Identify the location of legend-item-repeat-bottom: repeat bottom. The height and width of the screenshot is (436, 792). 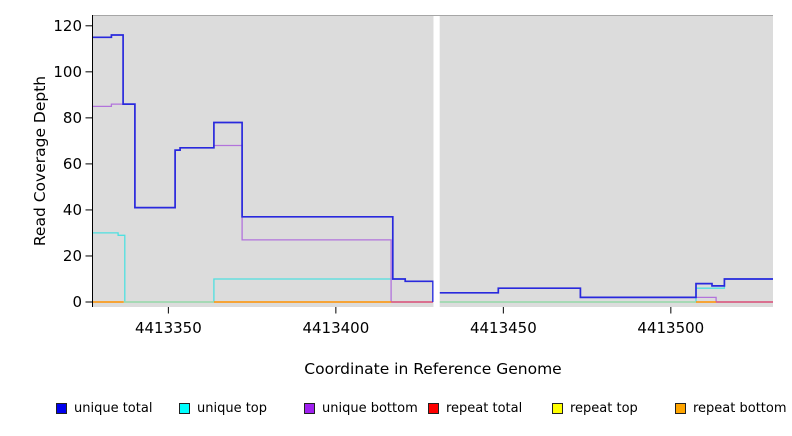
(731, 408).